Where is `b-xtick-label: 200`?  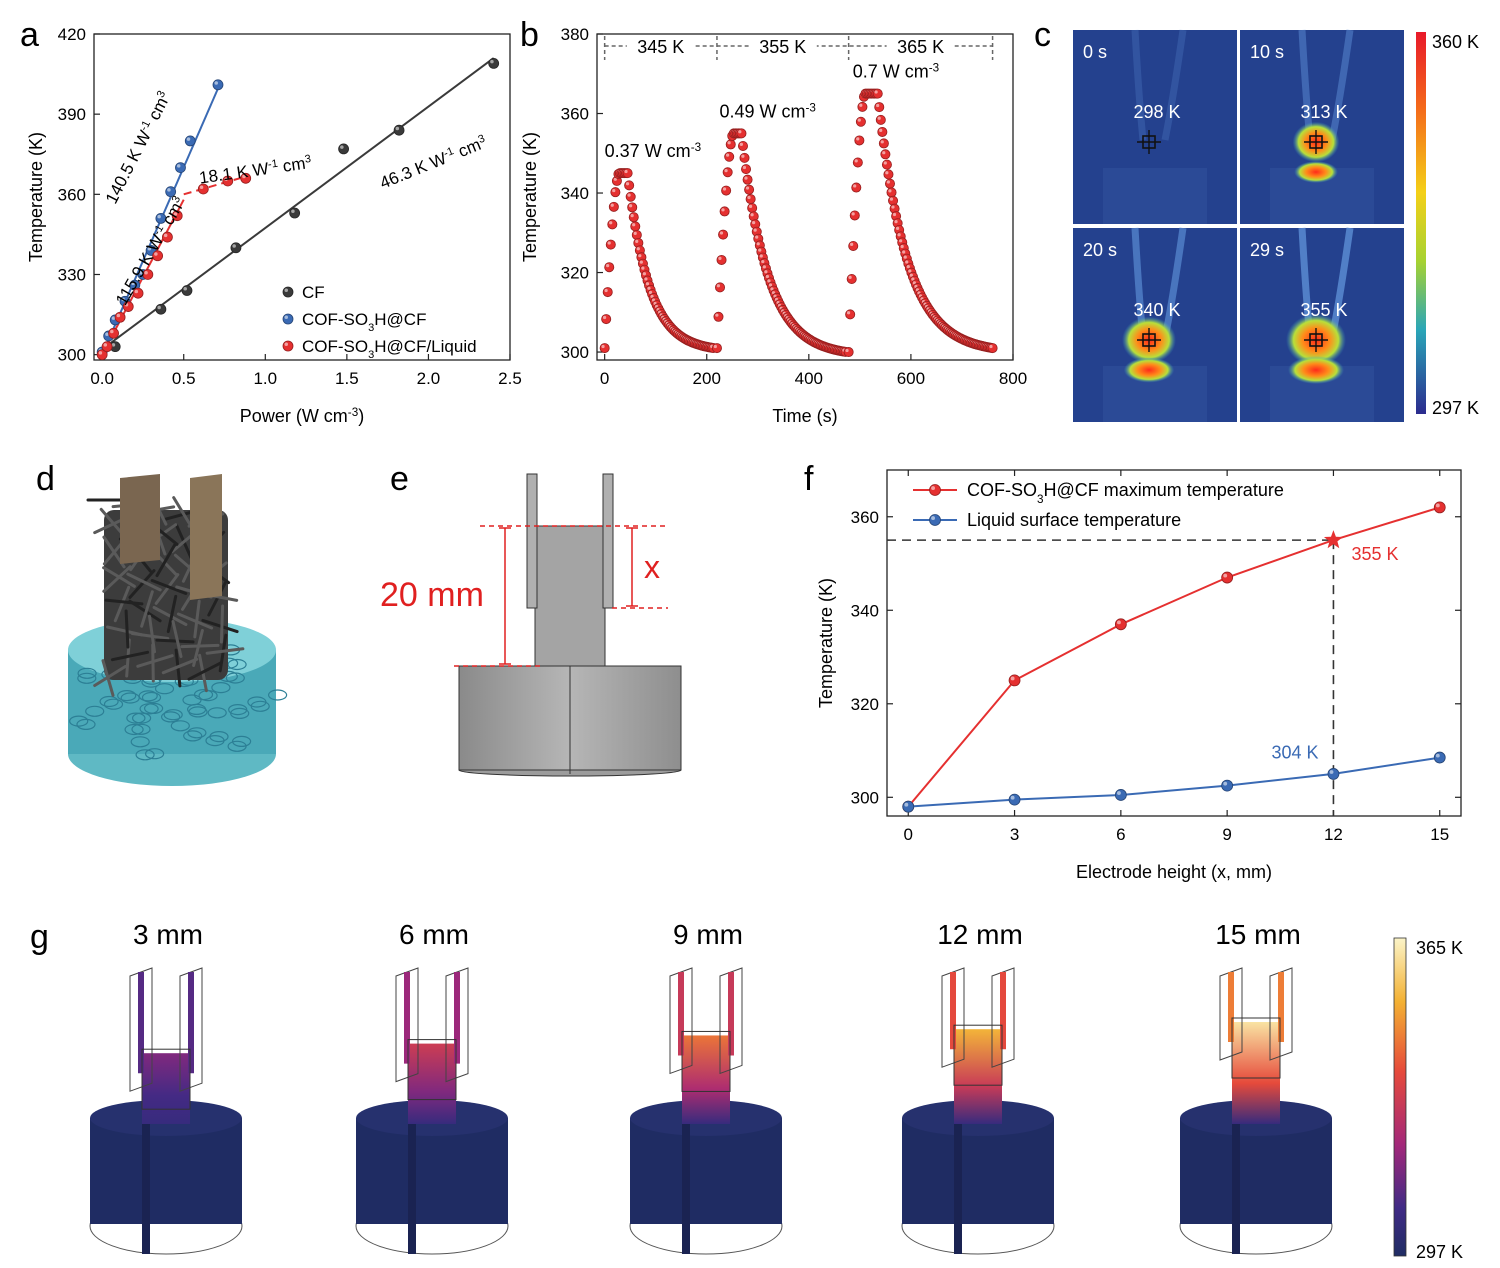
b-xtick-label: 200 is located at coordinates (707, 378).